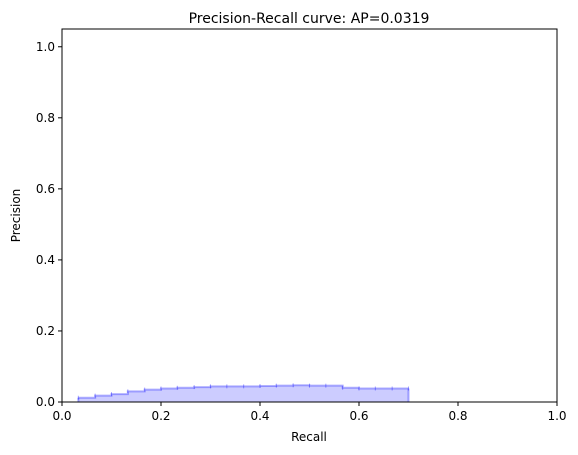 Image resolution: width=578 pixels, height=455 pixels. Describe the element at coordinates (358, 416) in the screenshot. I see `x-tick-label: 0.6` at that location.